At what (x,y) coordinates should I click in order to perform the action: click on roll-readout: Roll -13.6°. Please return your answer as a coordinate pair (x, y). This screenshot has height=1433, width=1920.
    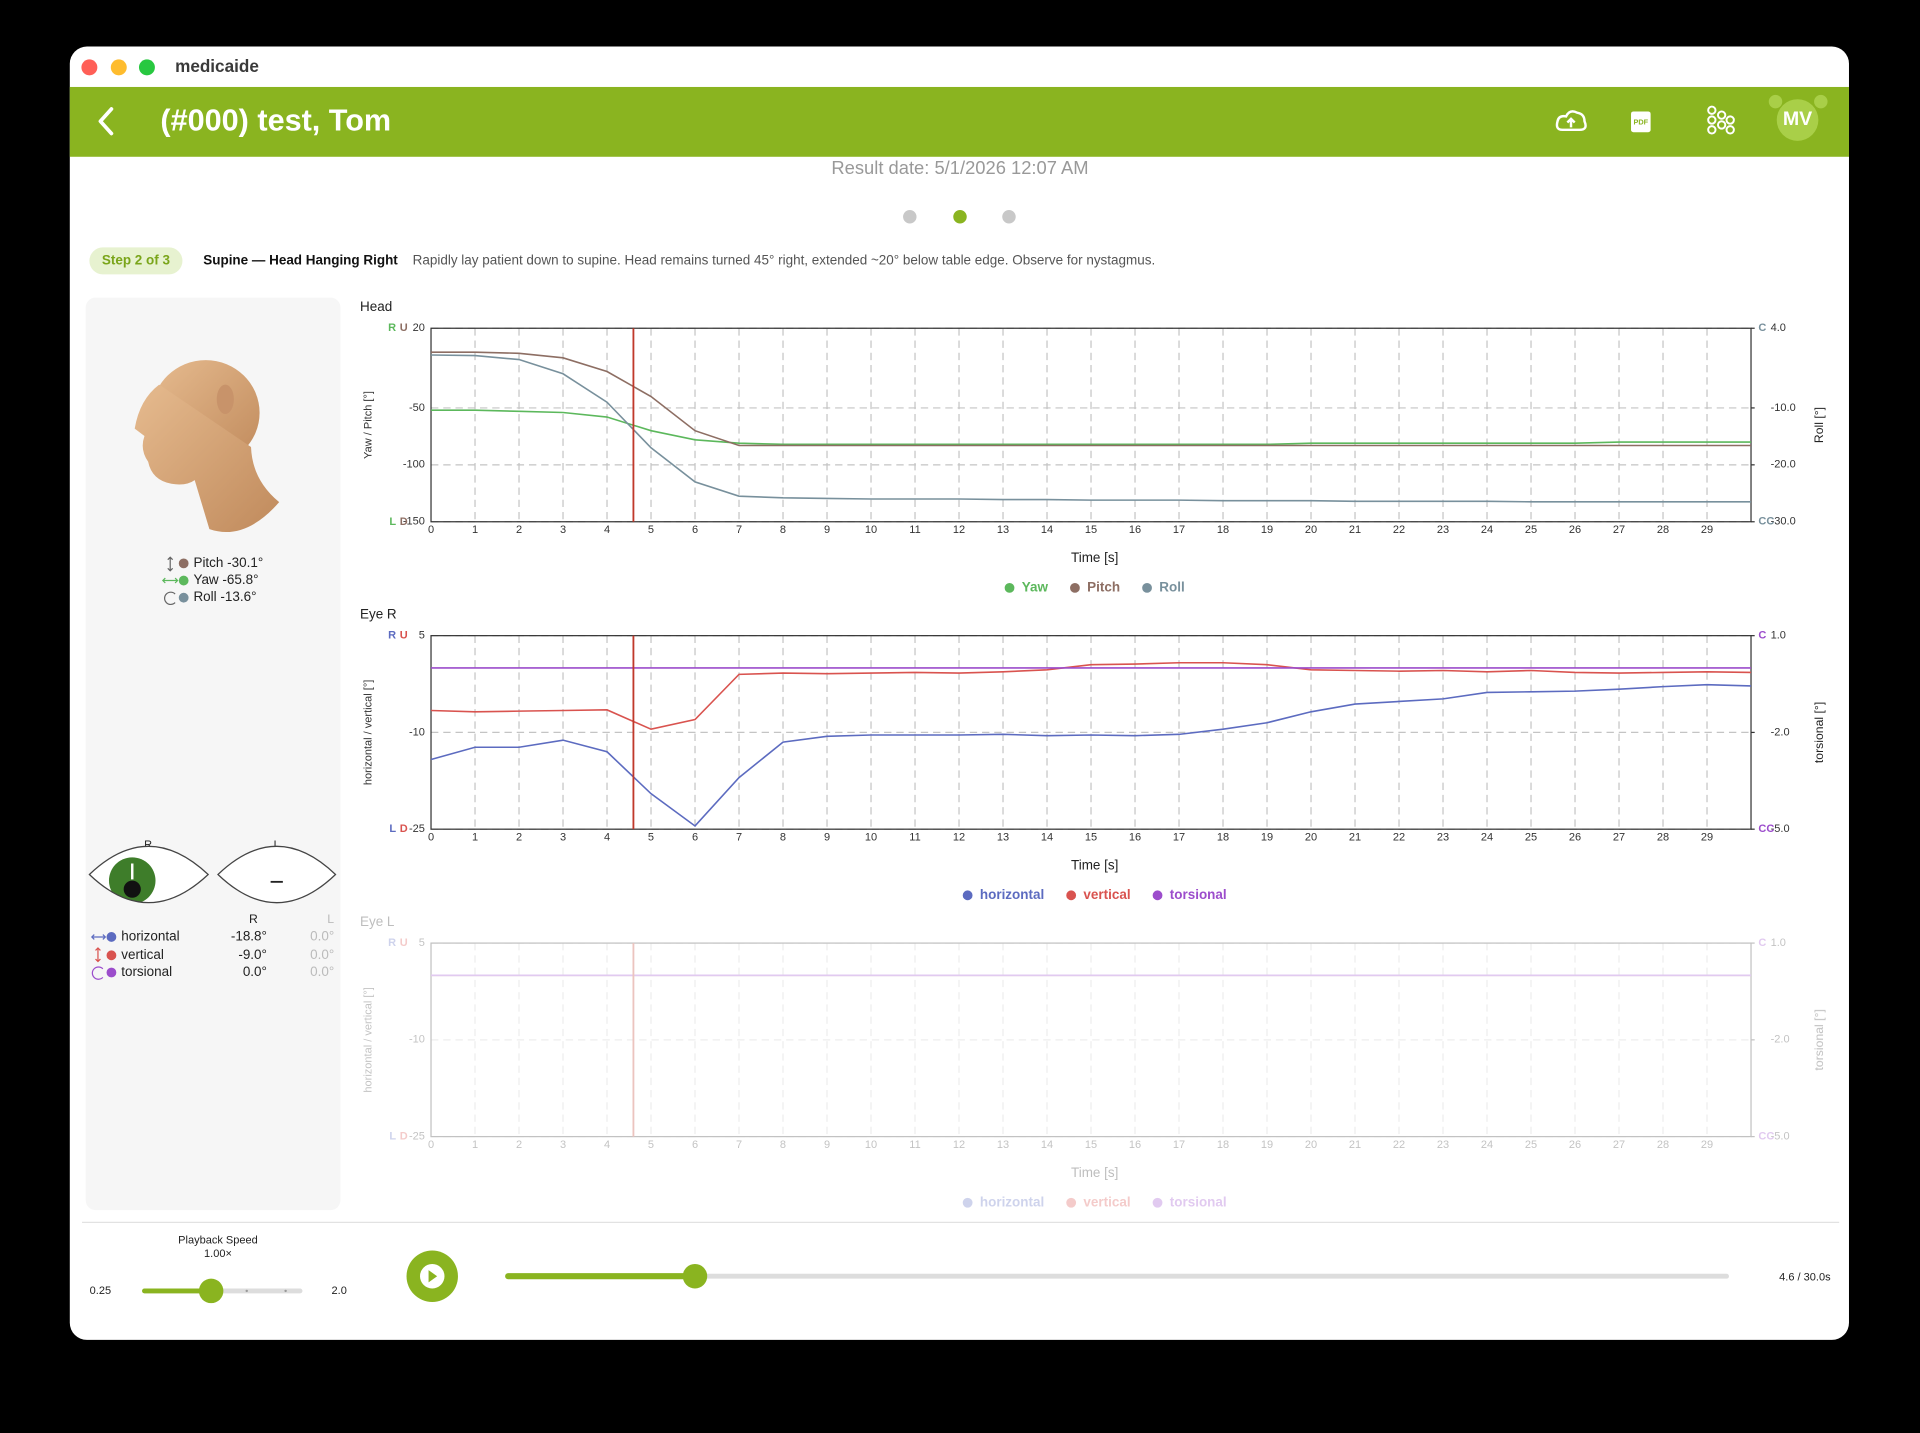
    Looking at the image, I should click on (224, 596).